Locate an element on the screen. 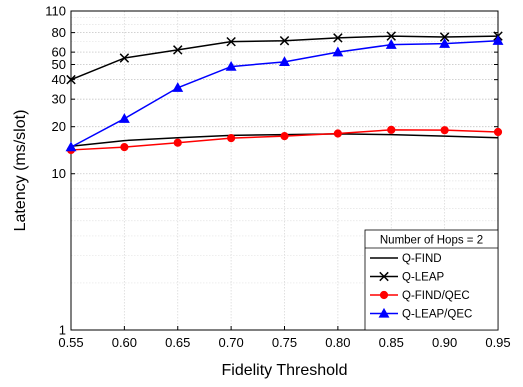 The width and height of the screenshot is (523, 387). legend-entry: Q-LEAP/QEC is located at coordinates (421, 314).